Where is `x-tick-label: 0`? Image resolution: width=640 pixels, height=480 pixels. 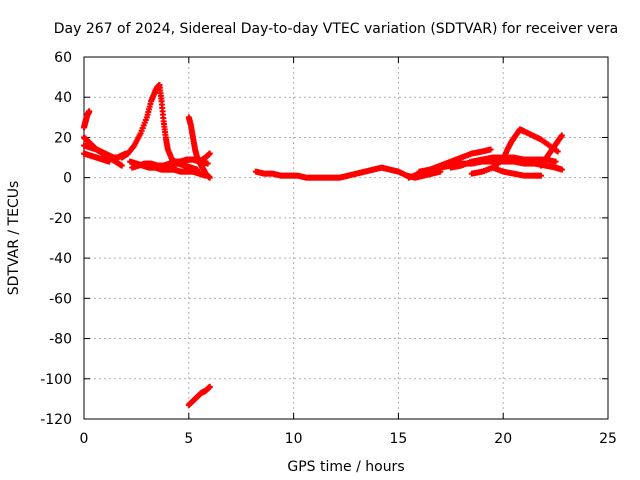
x-tick-label: 0 is located at coordinates (84, 439).